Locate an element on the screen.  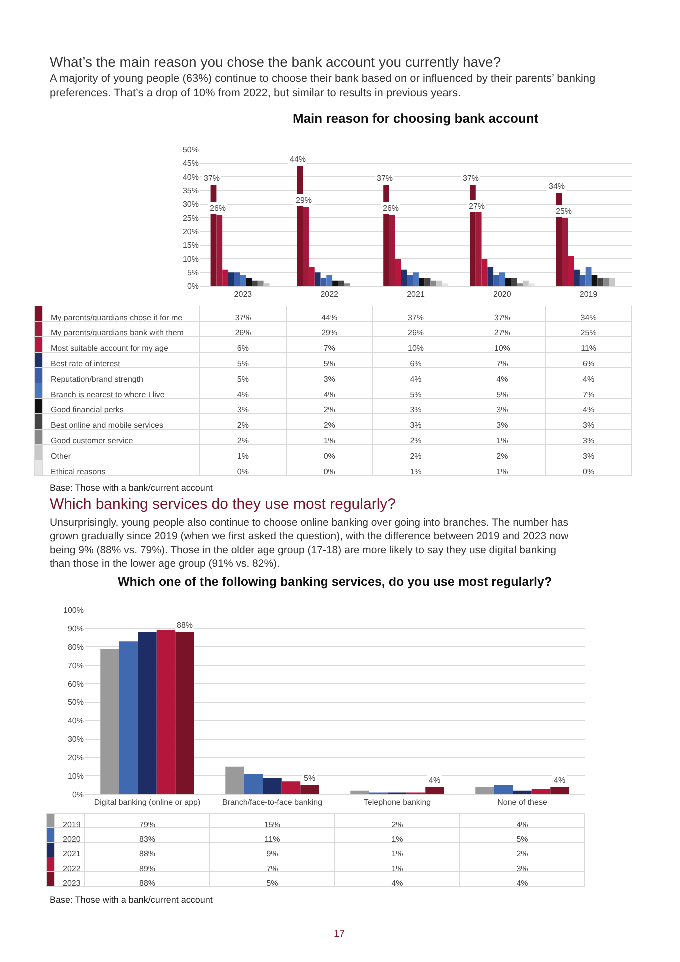
annotation: 88% is located at coordinates (185, 625).